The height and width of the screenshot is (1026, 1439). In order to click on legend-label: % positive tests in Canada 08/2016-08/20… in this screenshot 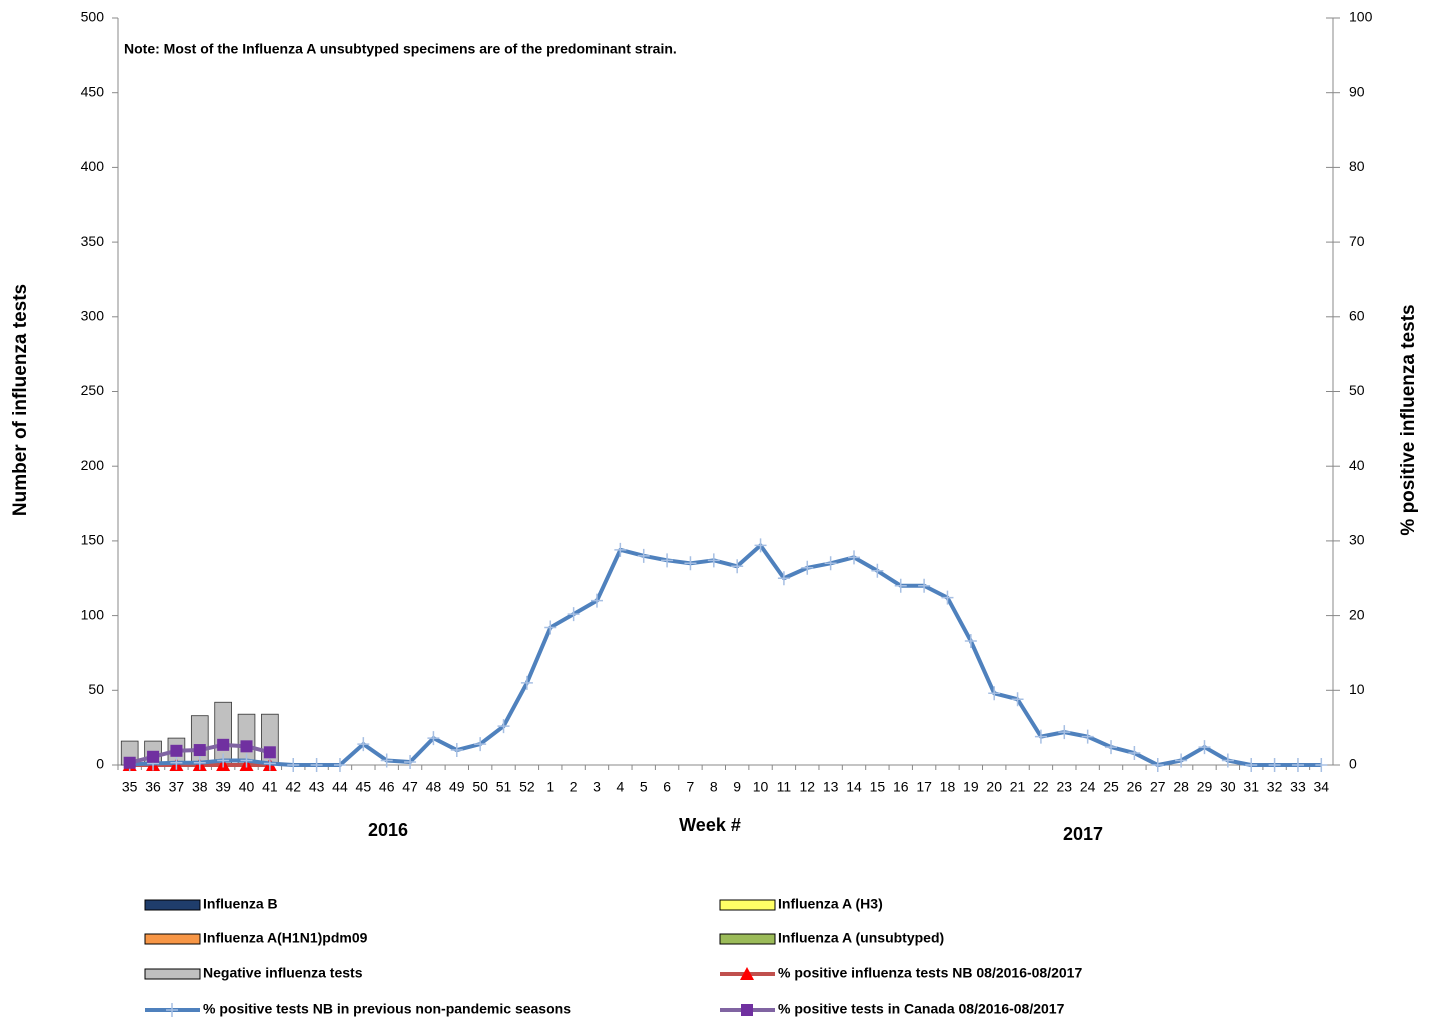, I will do `click(921, 1009)`.